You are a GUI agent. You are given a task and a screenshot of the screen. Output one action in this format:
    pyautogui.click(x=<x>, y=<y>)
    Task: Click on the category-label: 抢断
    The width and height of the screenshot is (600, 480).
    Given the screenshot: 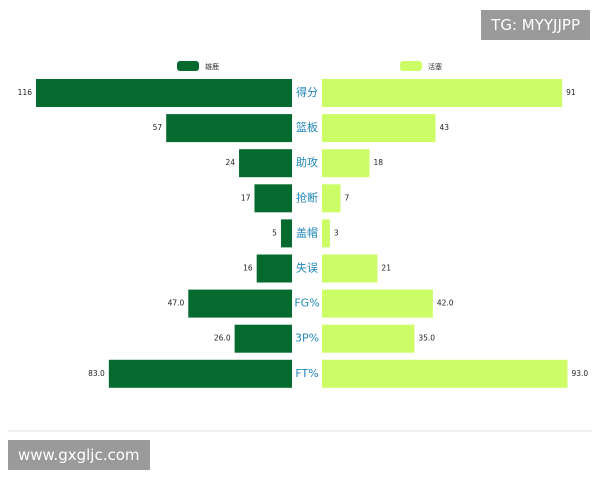 What is the action you would take?
    pyautogui.click(x=307, y=197)
    